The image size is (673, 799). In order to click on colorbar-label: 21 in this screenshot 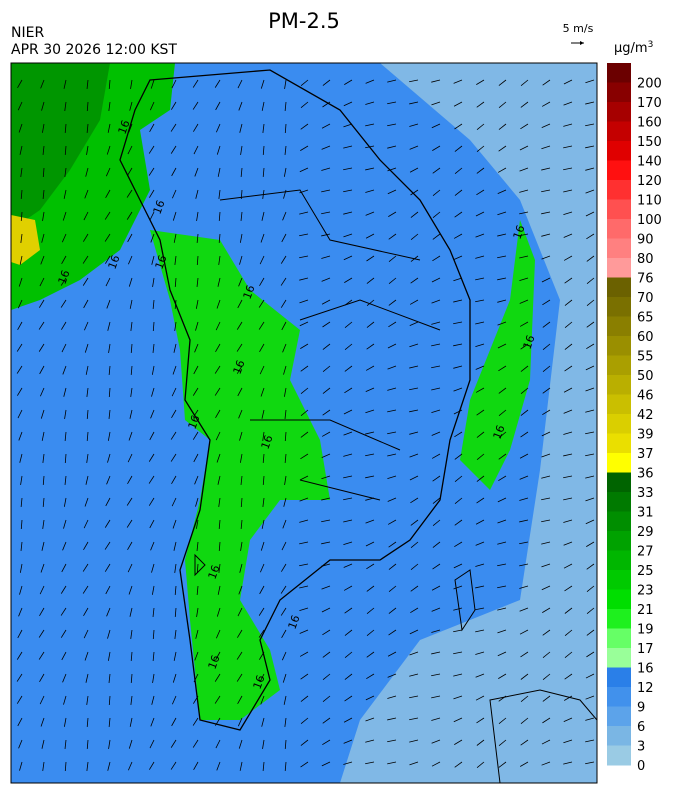, I will do `click(645, 610)`.